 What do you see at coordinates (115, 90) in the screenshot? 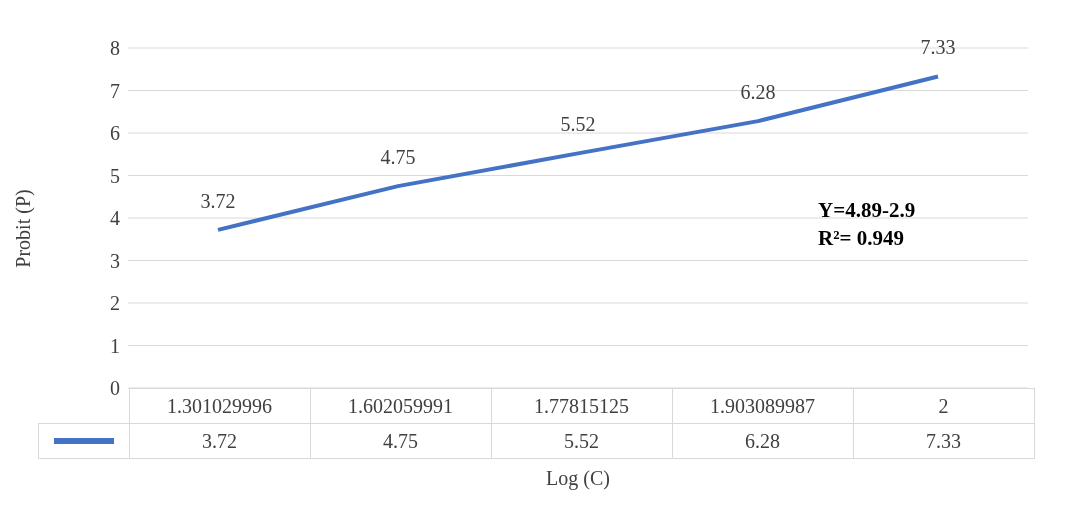
I see `y-tick-label: 7` at bounding box center [115, 90].